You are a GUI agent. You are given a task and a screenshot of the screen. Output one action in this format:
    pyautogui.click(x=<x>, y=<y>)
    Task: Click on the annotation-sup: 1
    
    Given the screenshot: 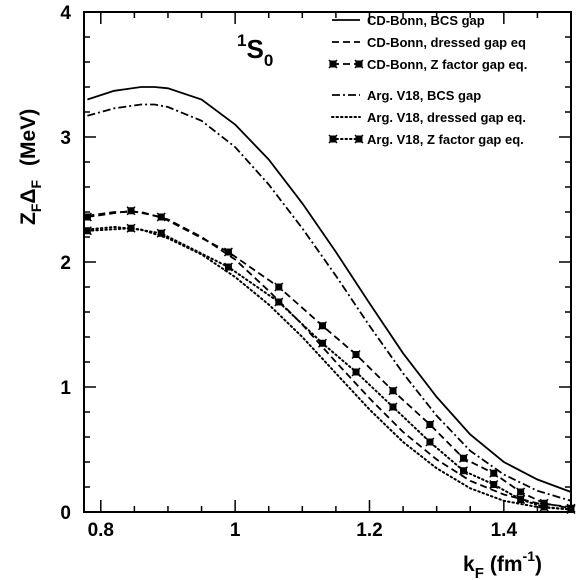 What is the action you would take?
    pyautogui.click(x=241, y=40)
    